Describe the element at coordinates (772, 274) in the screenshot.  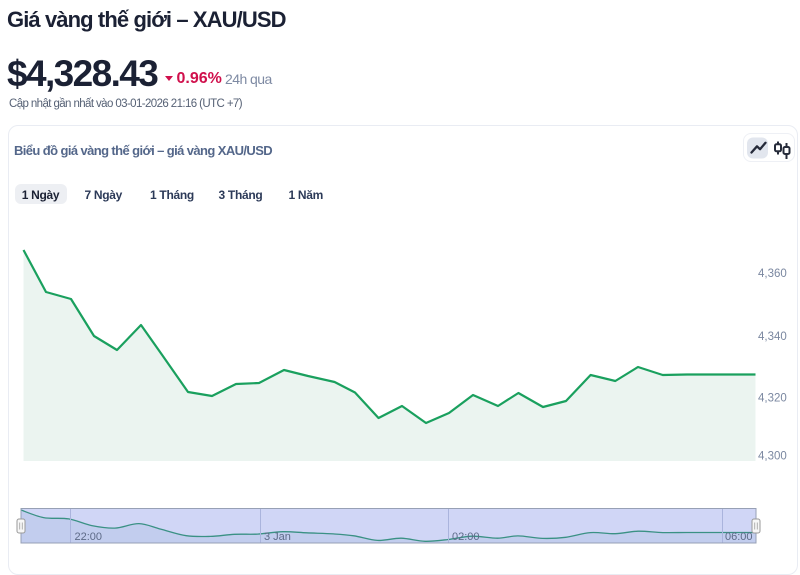
I see `svg-text: 4,360` at that location.